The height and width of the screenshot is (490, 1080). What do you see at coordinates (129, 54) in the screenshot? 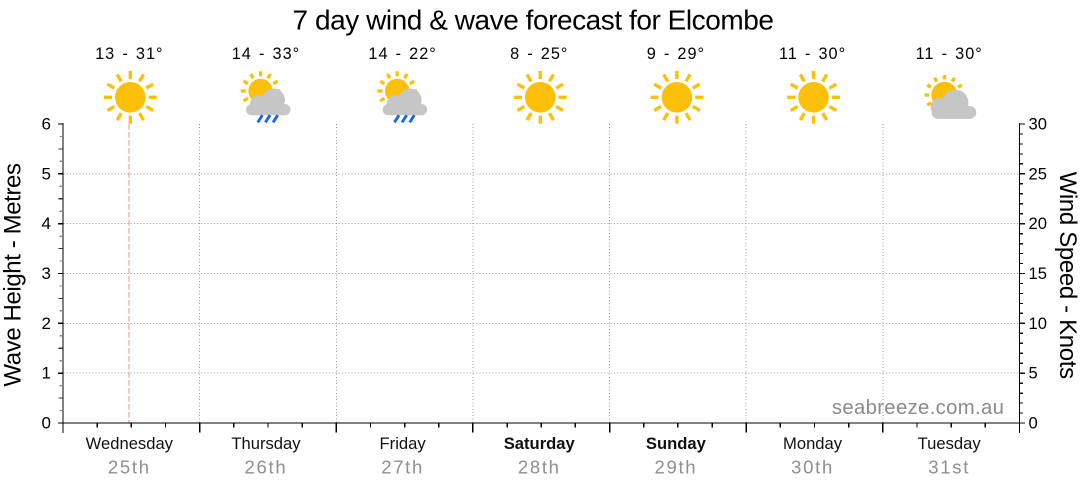
I see `svg-text: 13 - 31°` at bounding box center [129, 54].